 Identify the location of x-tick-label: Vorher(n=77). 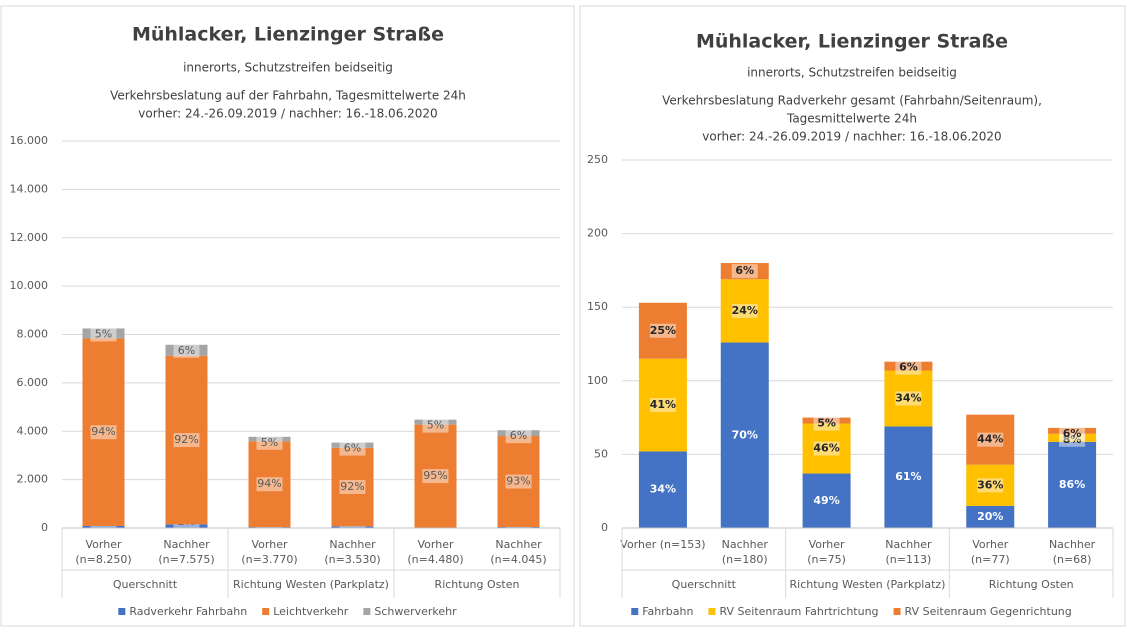
(990, 552).